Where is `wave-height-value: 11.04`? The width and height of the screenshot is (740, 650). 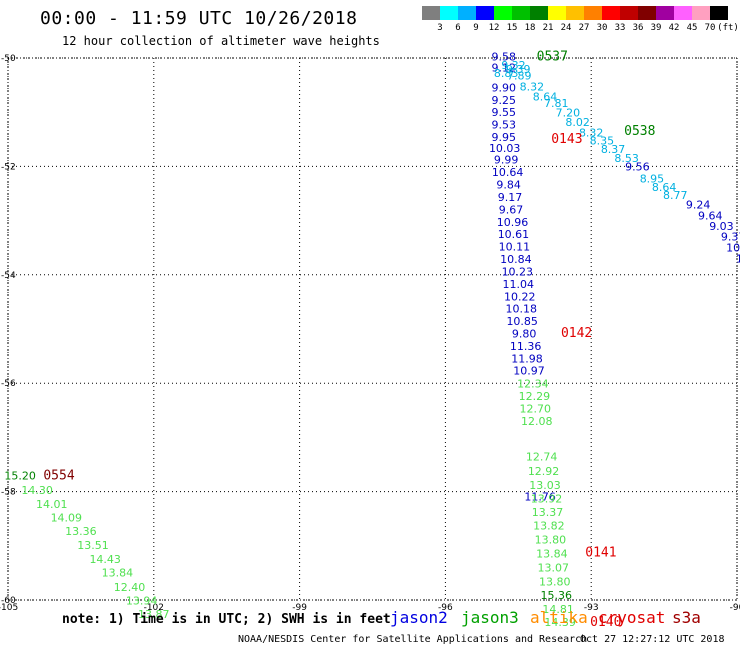 wave-height-value: 11.04 is located at coordinates (519, 284).